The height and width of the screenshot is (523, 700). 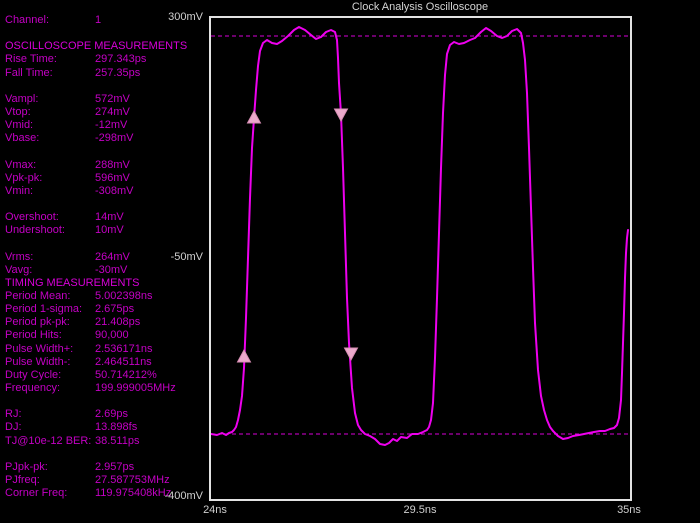 I want to click on measurement-label: Undershoot:, so click(x=35, y=230).